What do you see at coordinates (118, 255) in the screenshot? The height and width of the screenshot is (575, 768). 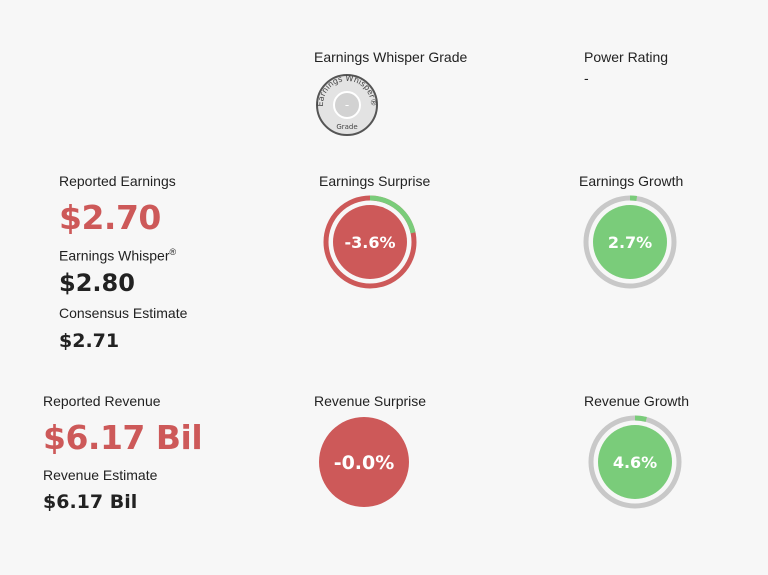 I see `earnings-whisper-label: Earnings Whisper®` at bounding box center [118, 255].